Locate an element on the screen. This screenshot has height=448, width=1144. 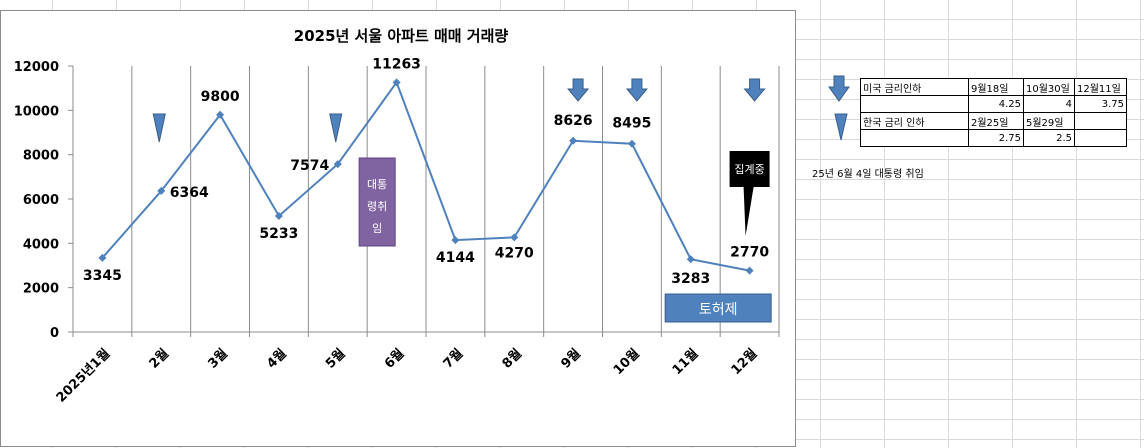
table-row: 미국 금리인하 9월18일 10월30일 12월11일 is located at coordinates (993, 87).